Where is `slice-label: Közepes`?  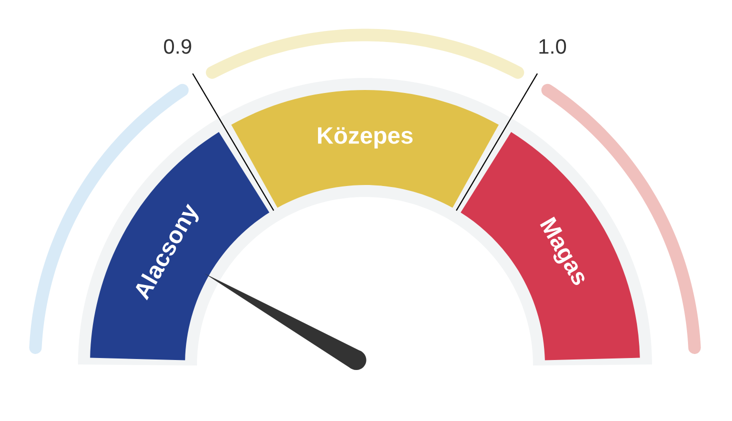 slice-label: Közepes is located at coordinates (365, 138).